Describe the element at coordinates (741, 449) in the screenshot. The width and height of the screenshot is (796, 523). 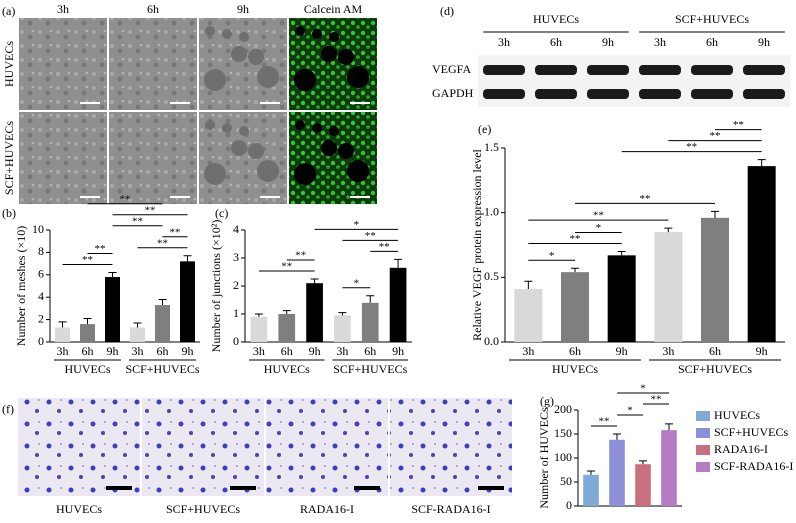
I see `legend-label: RADA16-I` at that location.